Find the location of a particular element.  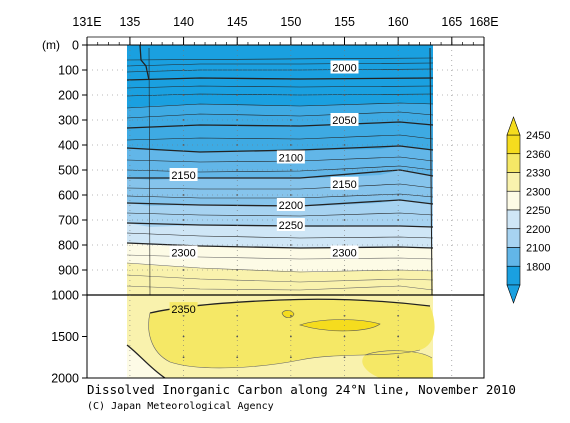

contour-label: 2000 is located at coordinates (344, 67).